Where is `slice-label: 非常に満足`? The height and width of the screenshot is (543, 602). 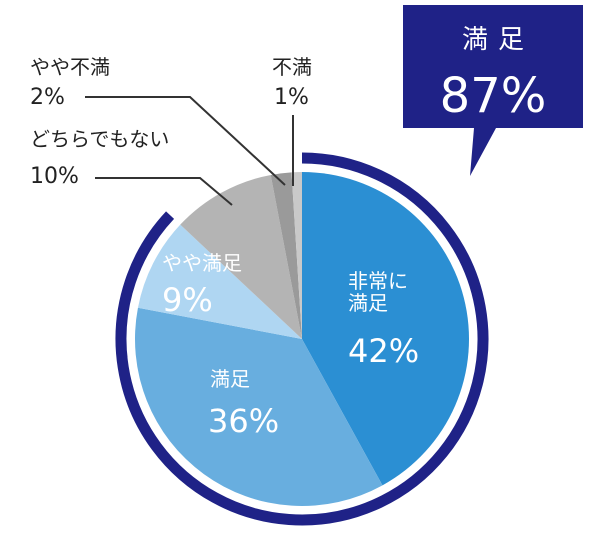
slice-label: 非常に満足 is located at coordinates (378, 292).